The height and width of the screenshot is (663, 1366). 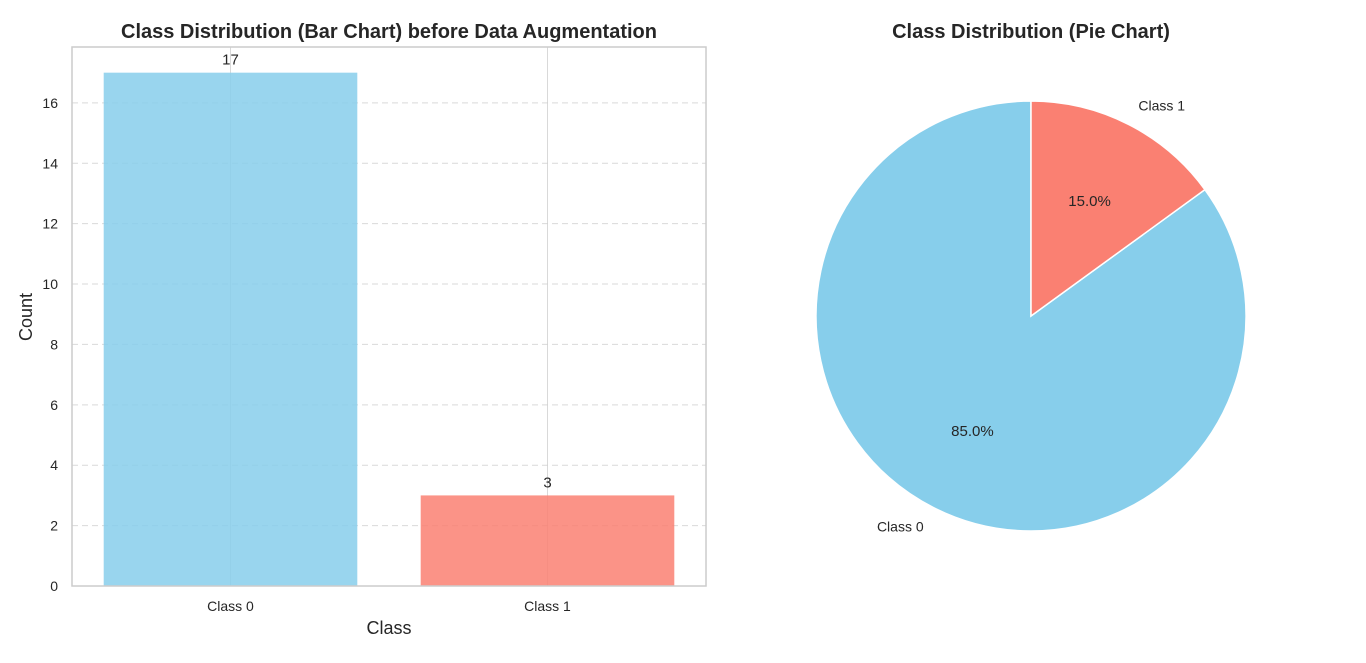 I want to click on bar-y-tick-label: 10, so click(x=50, y=284).